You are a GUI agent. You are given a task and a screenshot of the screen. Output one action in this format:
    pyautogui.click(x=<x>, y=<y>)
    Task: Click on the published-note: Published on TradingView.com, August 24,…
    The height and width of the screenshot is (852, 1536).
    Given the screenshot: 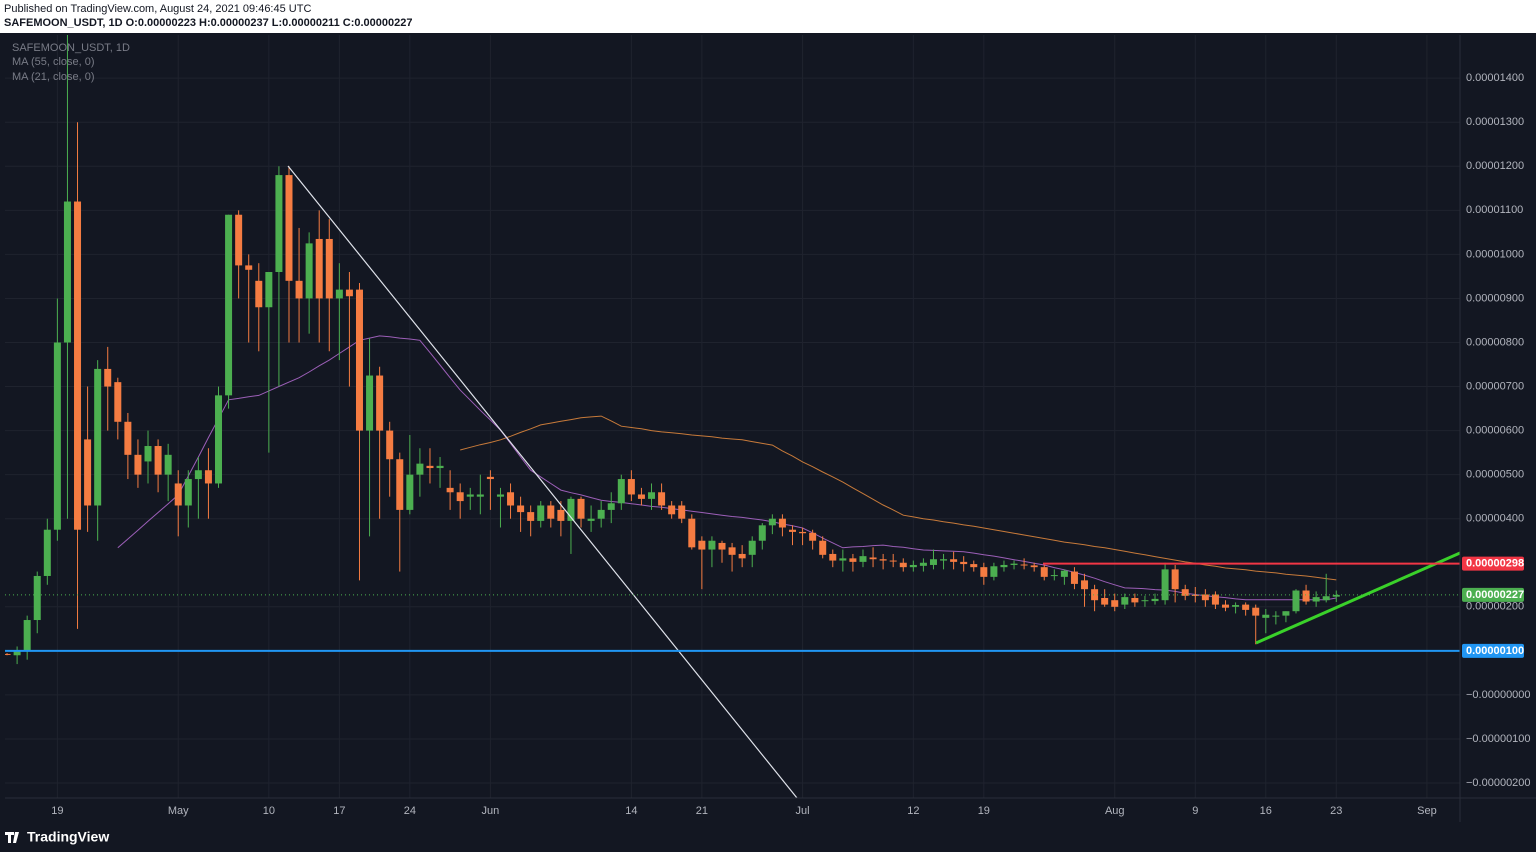 What is the action you would take?
    pyautogui.click(x=157, y=9)
    